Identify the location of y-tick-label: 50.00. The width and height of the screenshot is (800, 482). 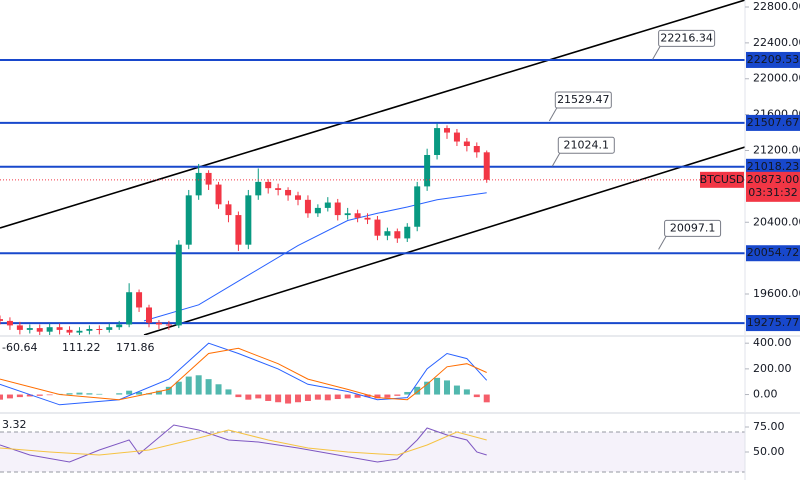
(769, 451).